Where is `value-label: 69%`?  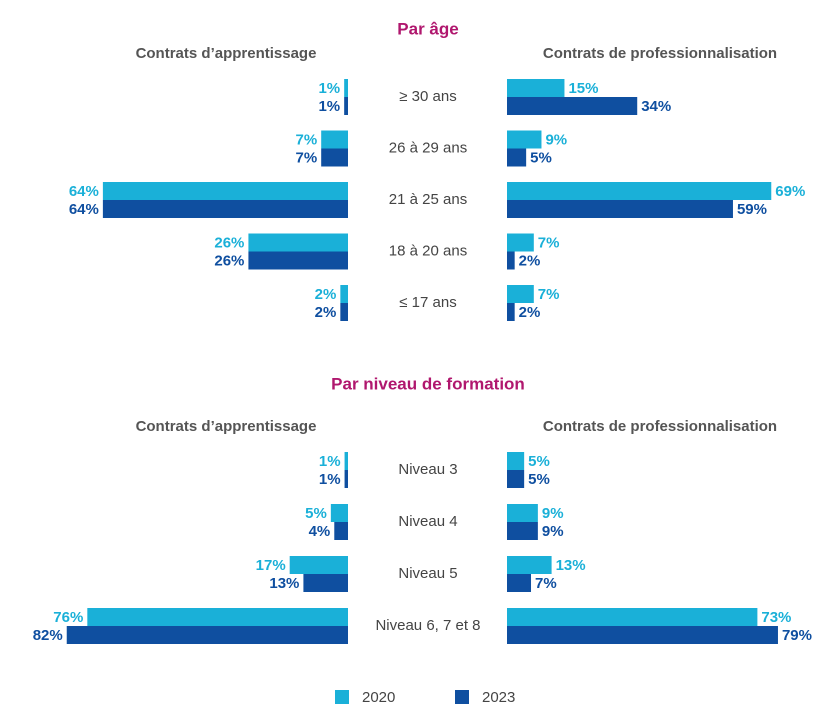 value-label: 69% is located at coordinates (790, 191).